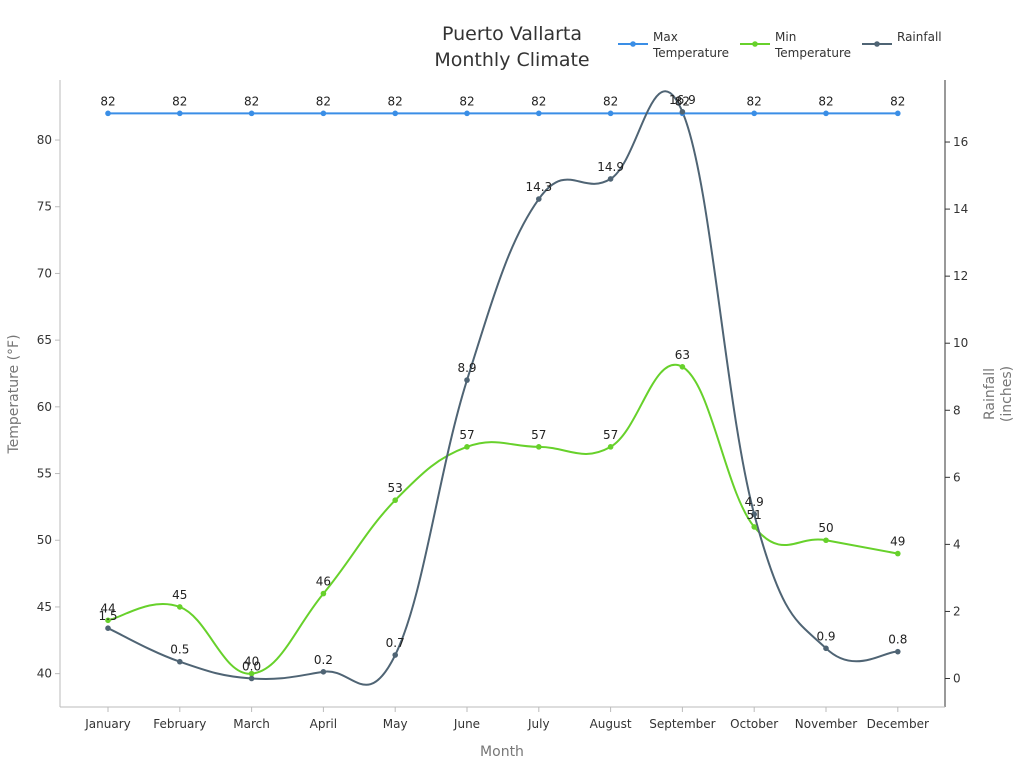  Describe the element at coordinates (107, 724) in the screenshot. I see `x-tick-label: January` at that location.